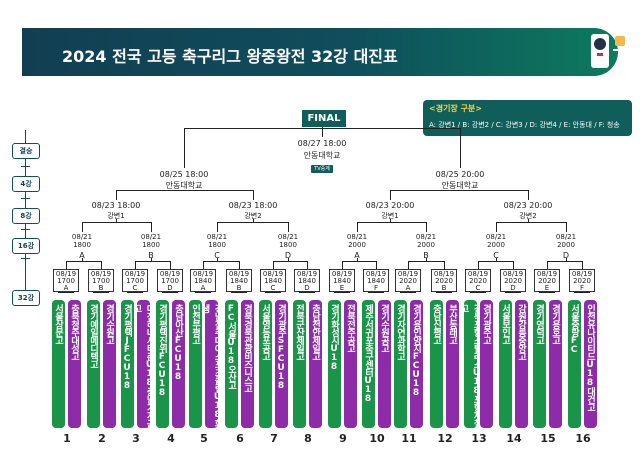 Image resolution: width=640 pixels, height=452 pixels. What do you see at coordinates (116, 216) in the screenshot?
I see `quarter-venue: 강변1` at bounding box center [116, 216].